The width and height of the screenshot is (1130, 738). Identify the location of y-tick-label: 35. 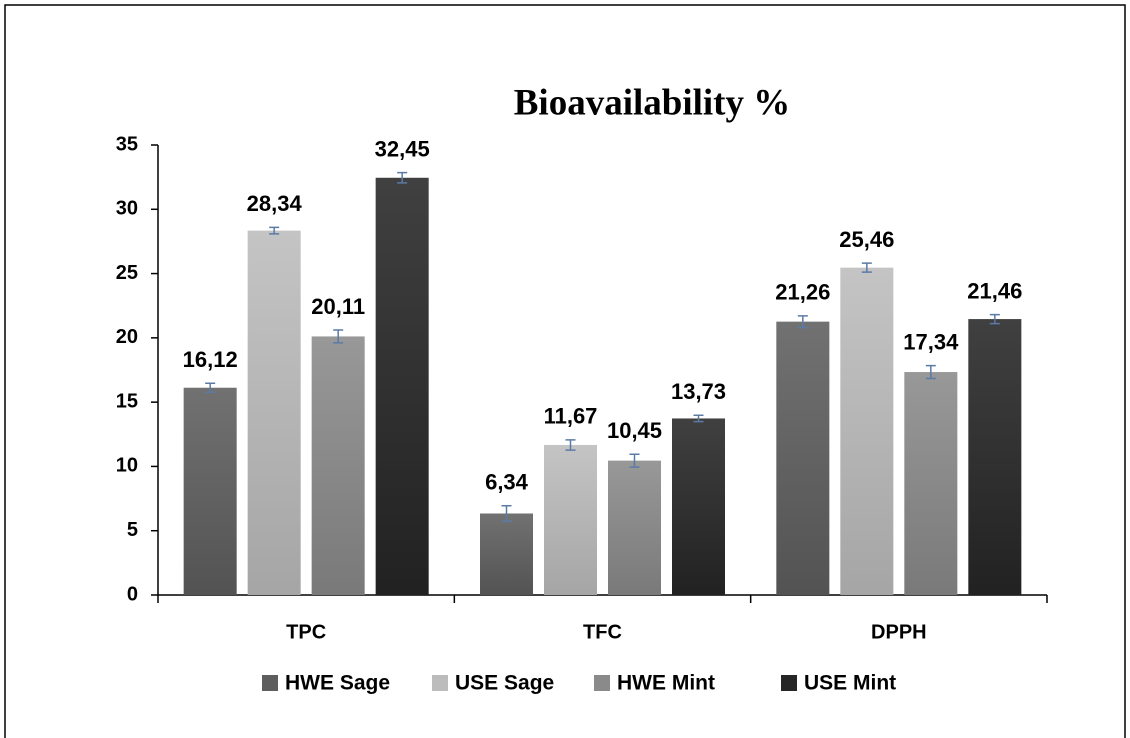
(127, 144).